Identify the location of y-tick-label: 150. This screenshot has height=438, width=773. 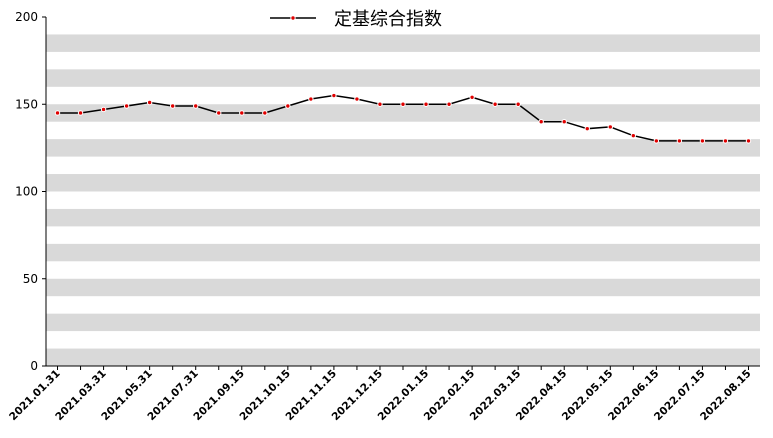
(26, 104).